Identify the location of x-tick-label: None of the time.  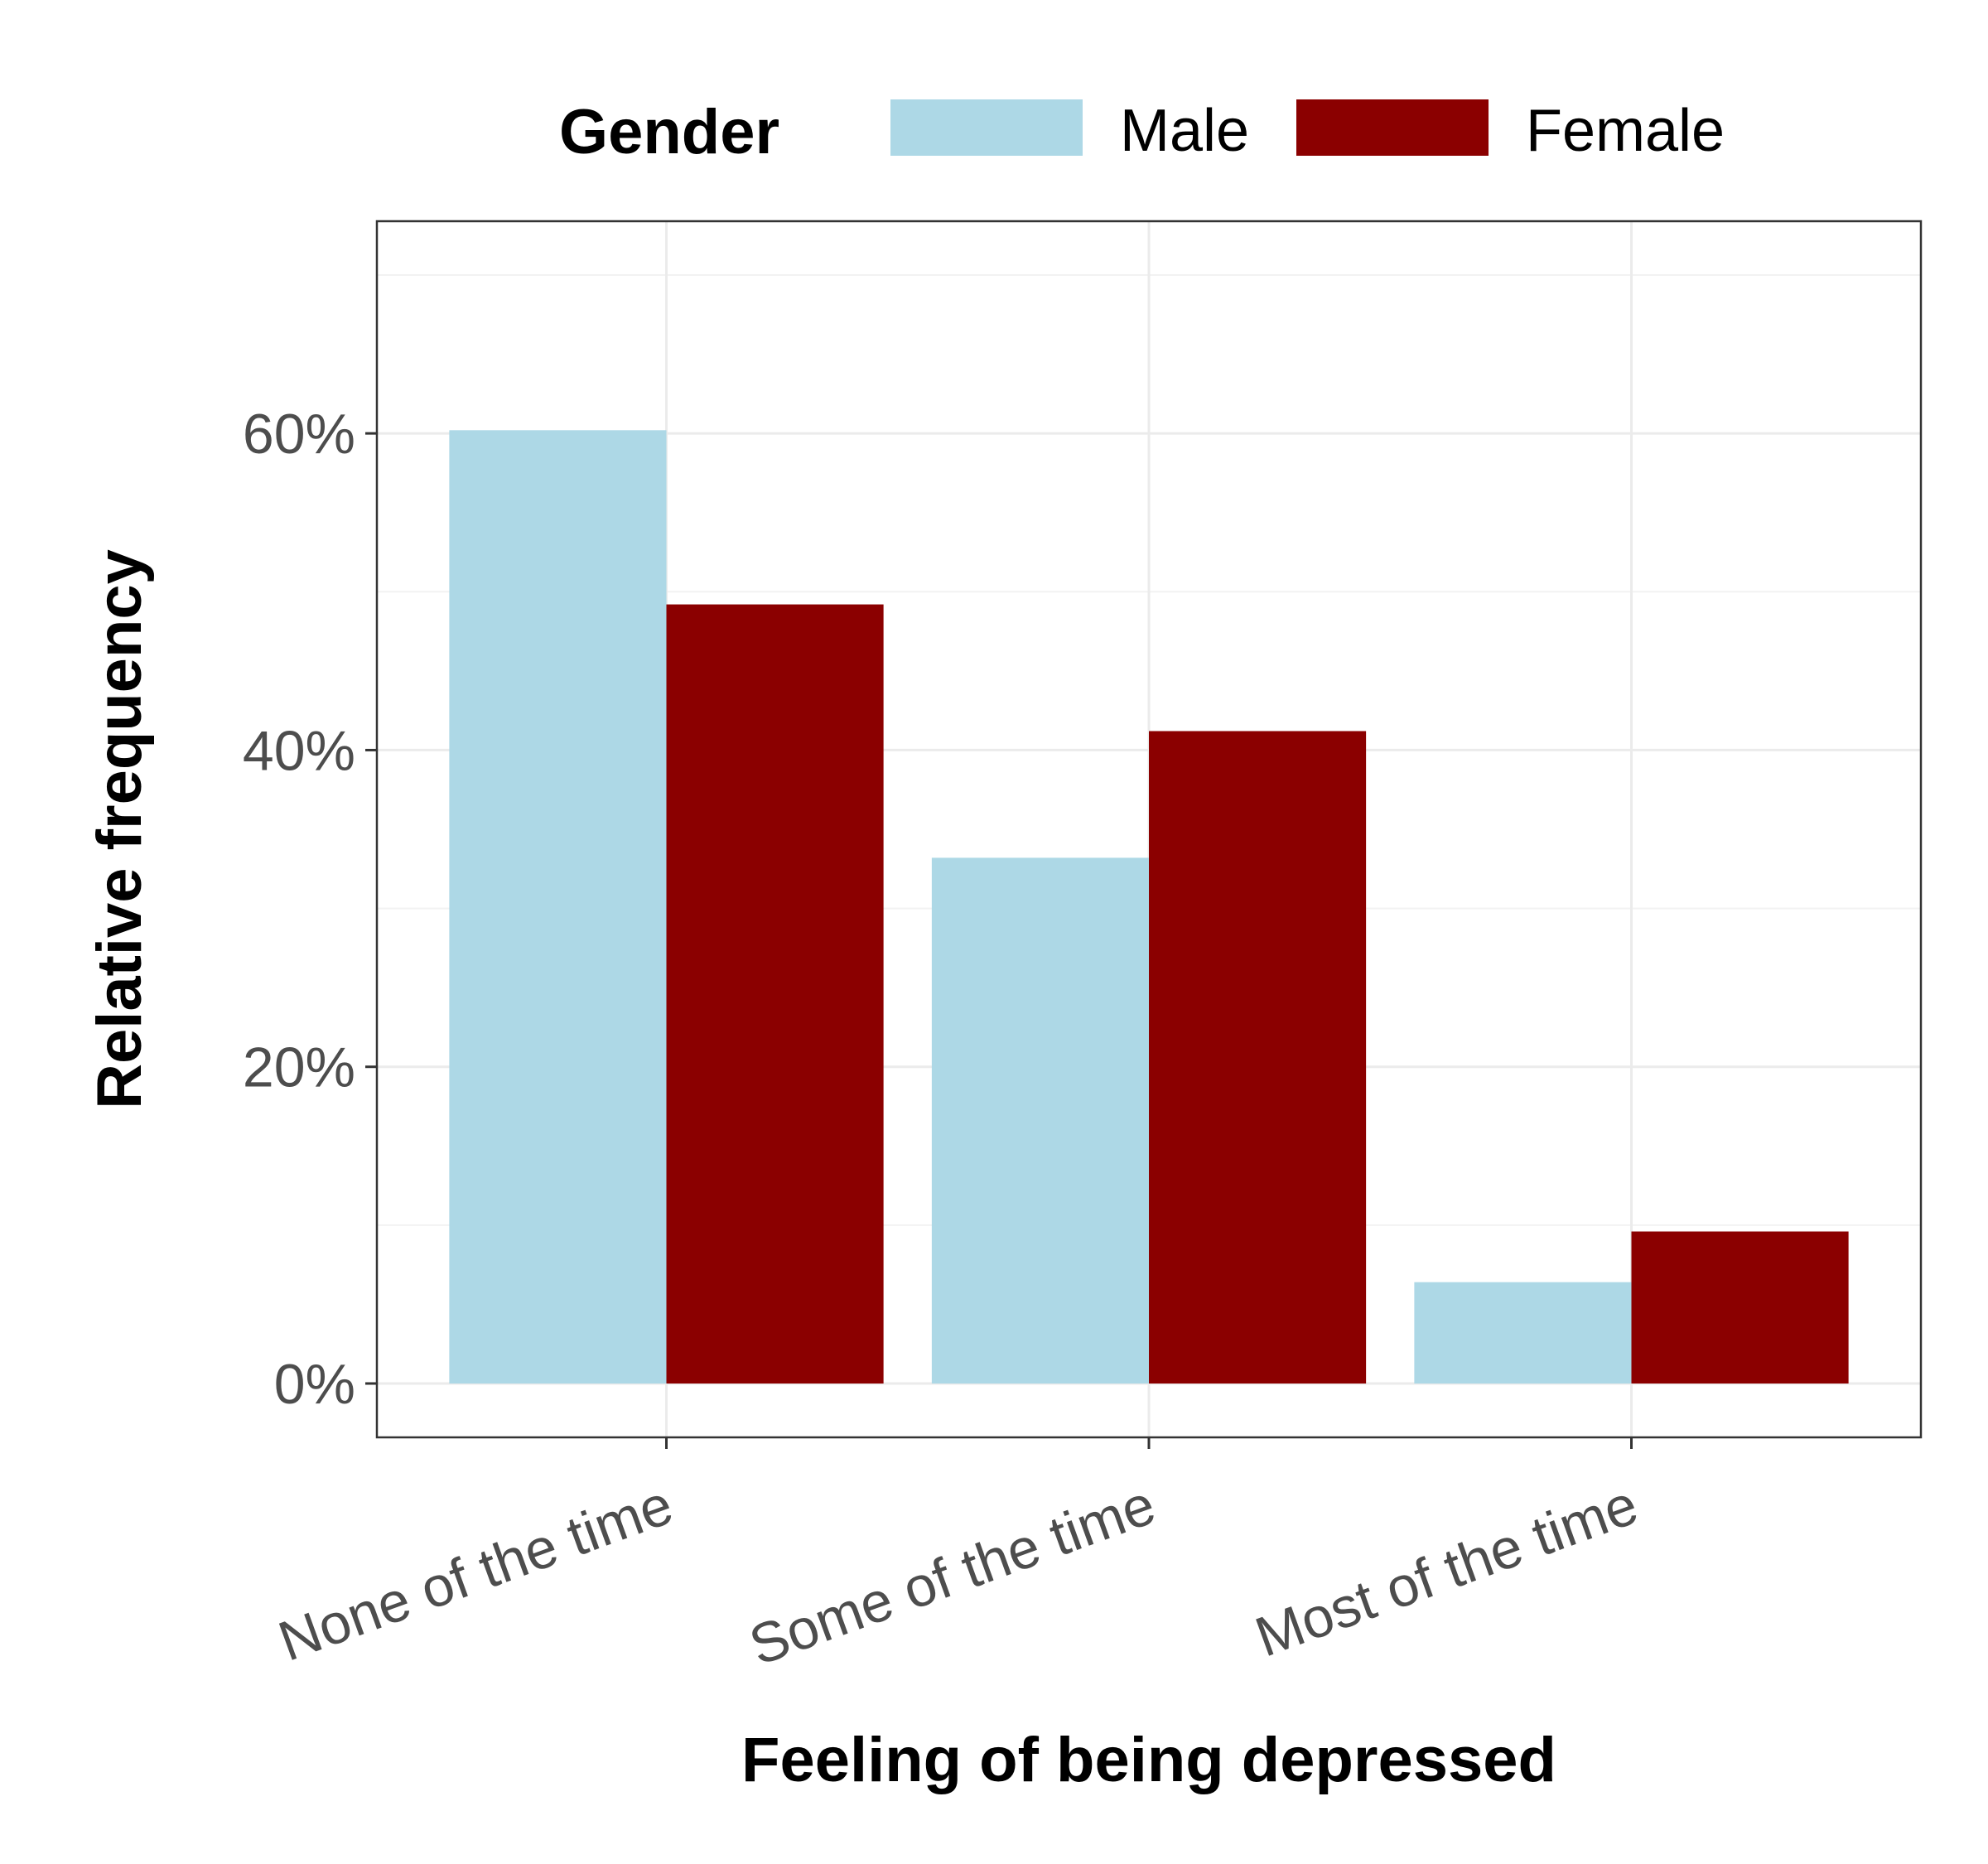
(476, 1573).